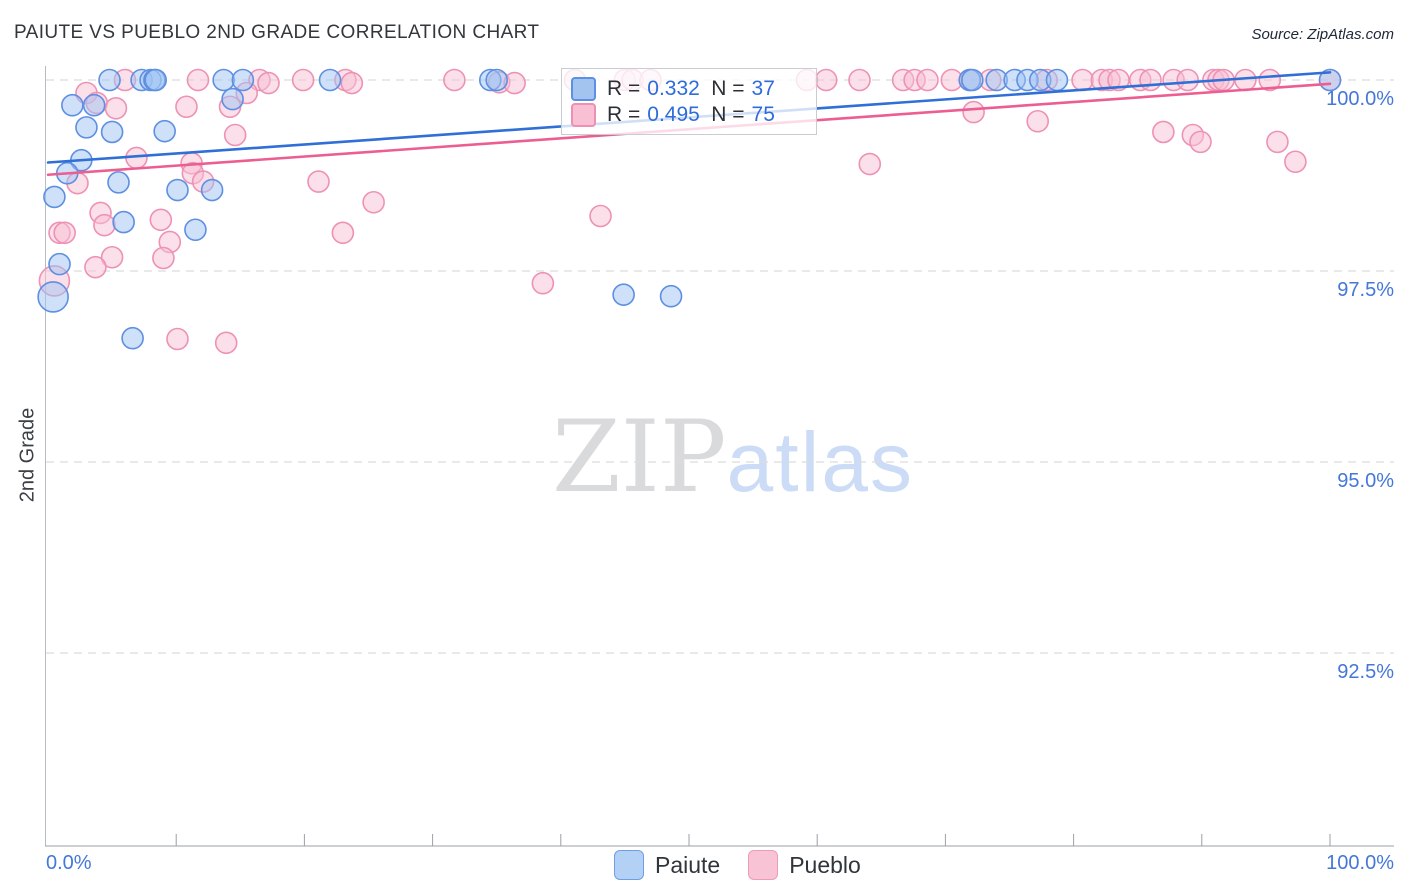  What do you see at coordinates (1360, 99) in the screenshot?
I see `y-tick-100: 100.0%` at bounding box center [1360, 99].